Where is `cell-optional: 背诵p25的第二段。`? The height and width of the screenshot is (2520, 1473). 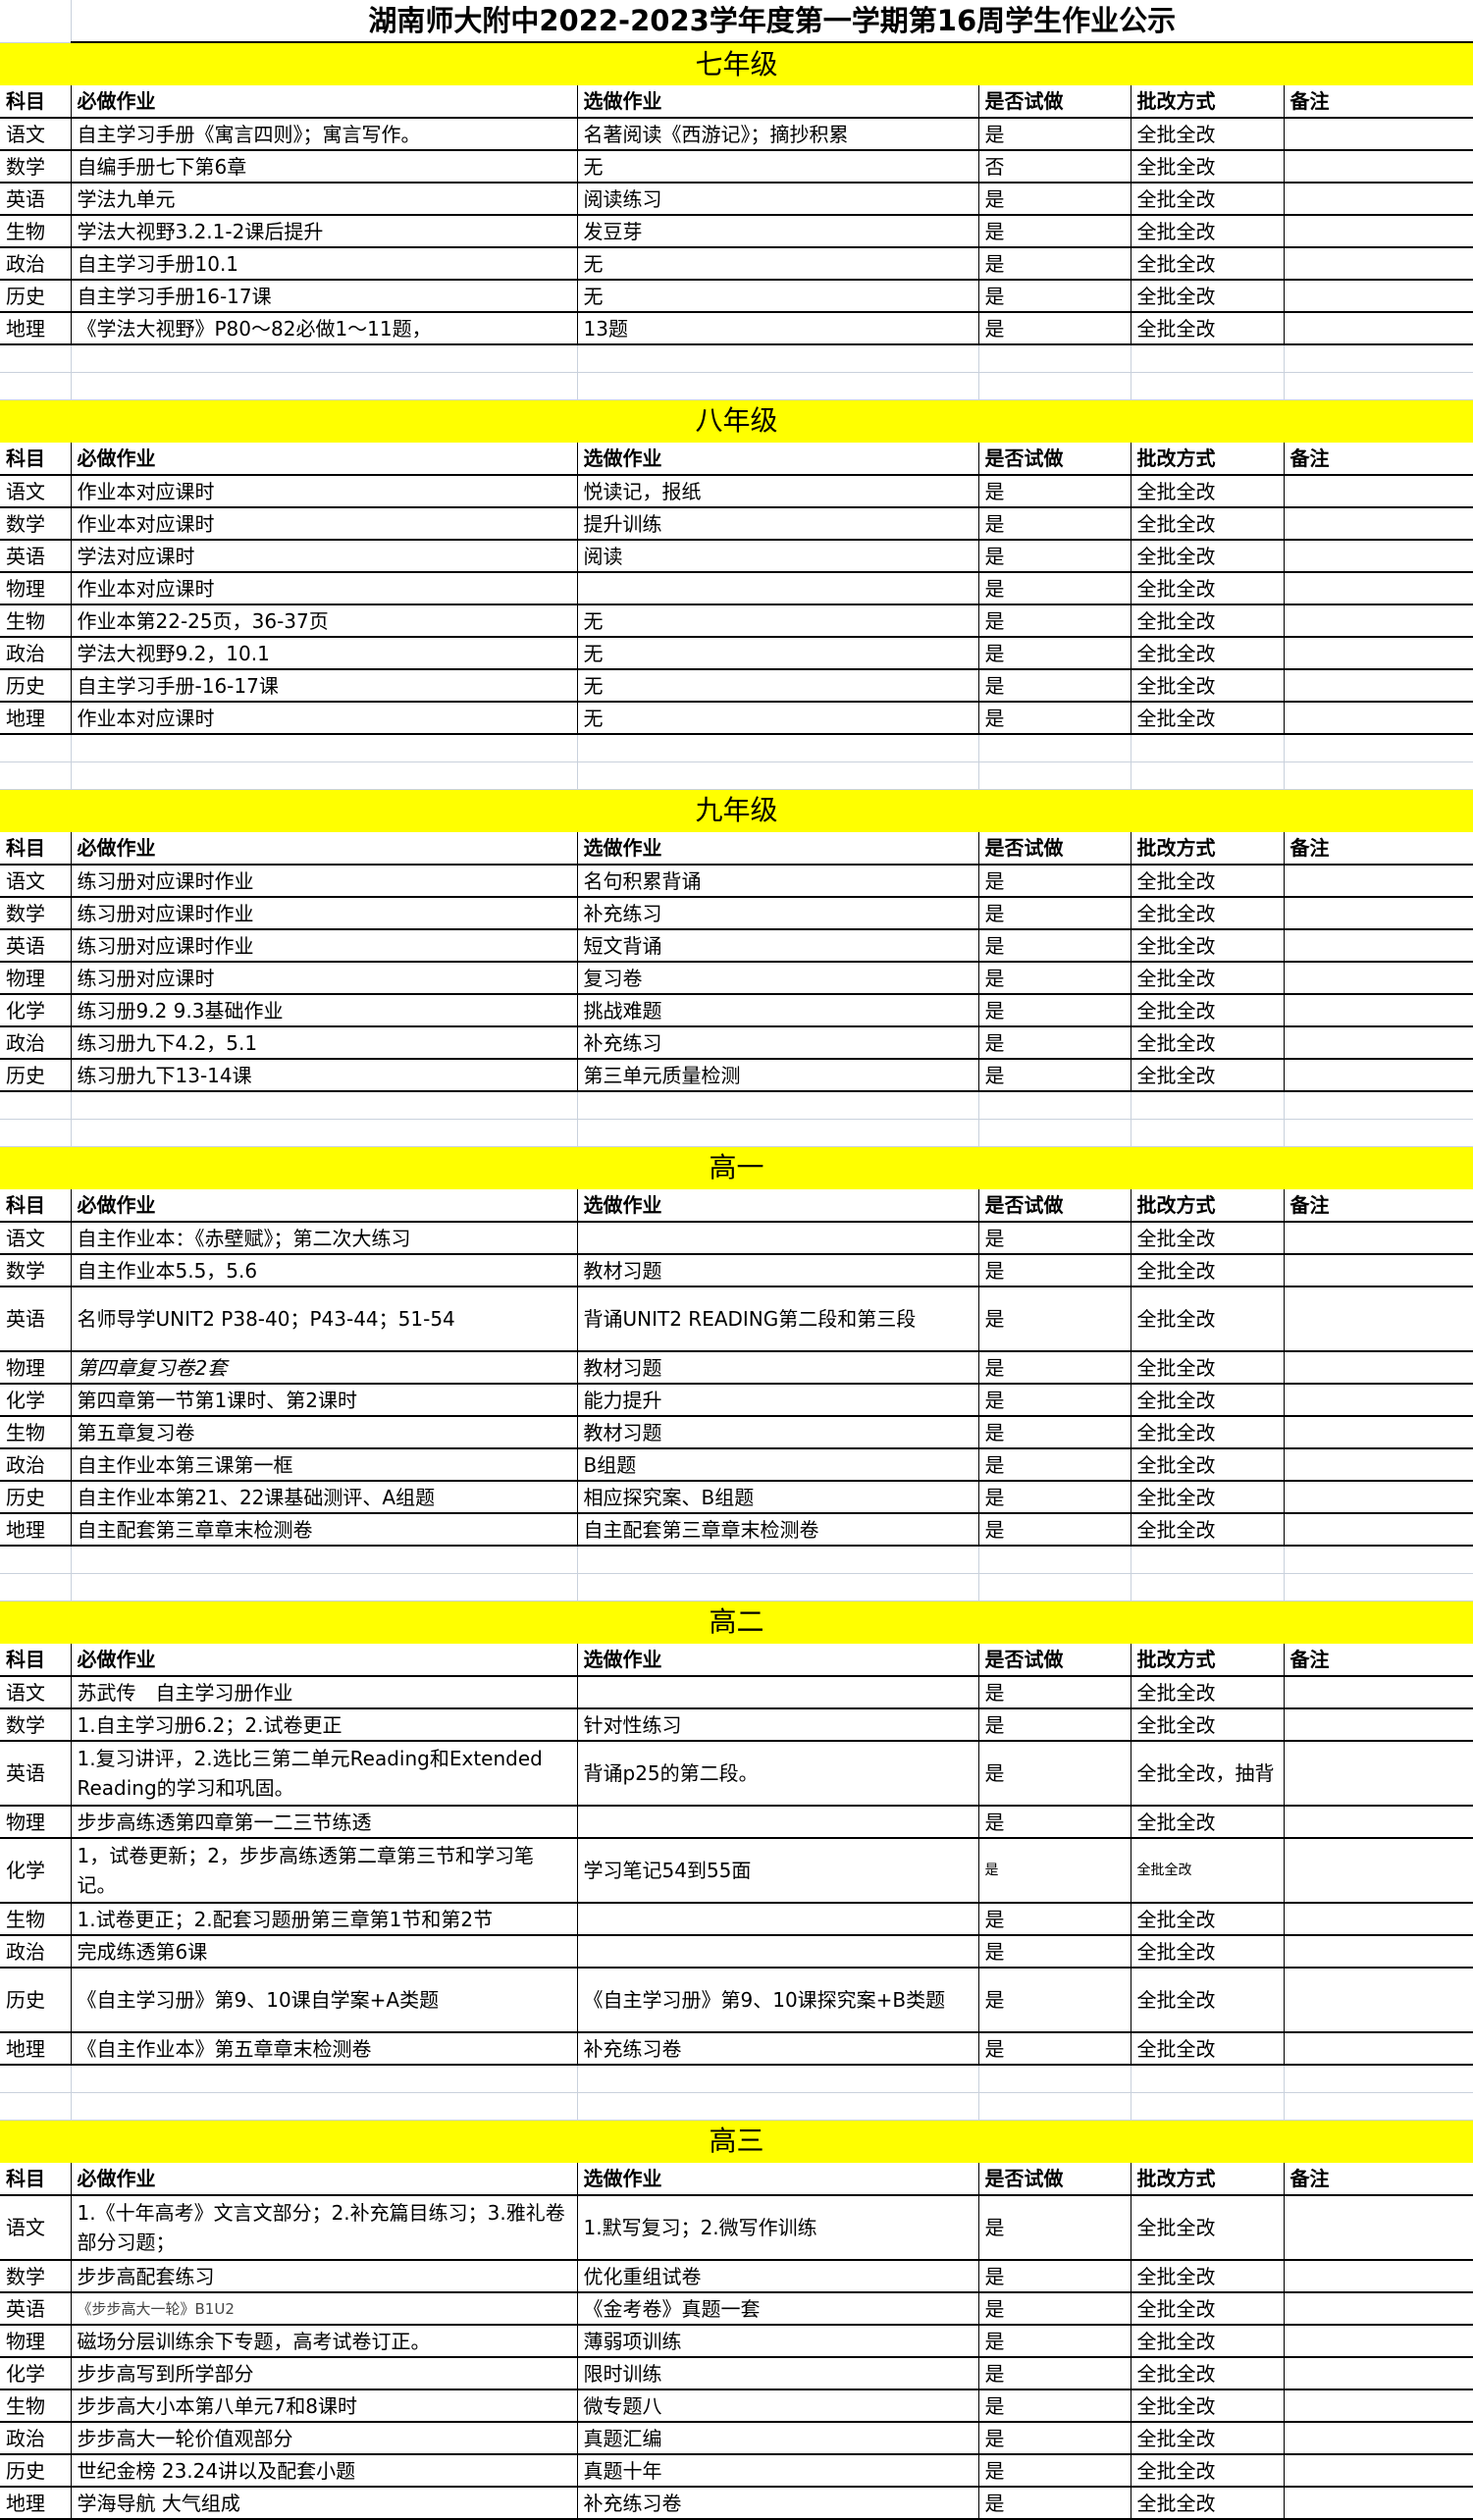
cell-optional: 背诵p25的第二段。 is located at coordinates (778, 1774).